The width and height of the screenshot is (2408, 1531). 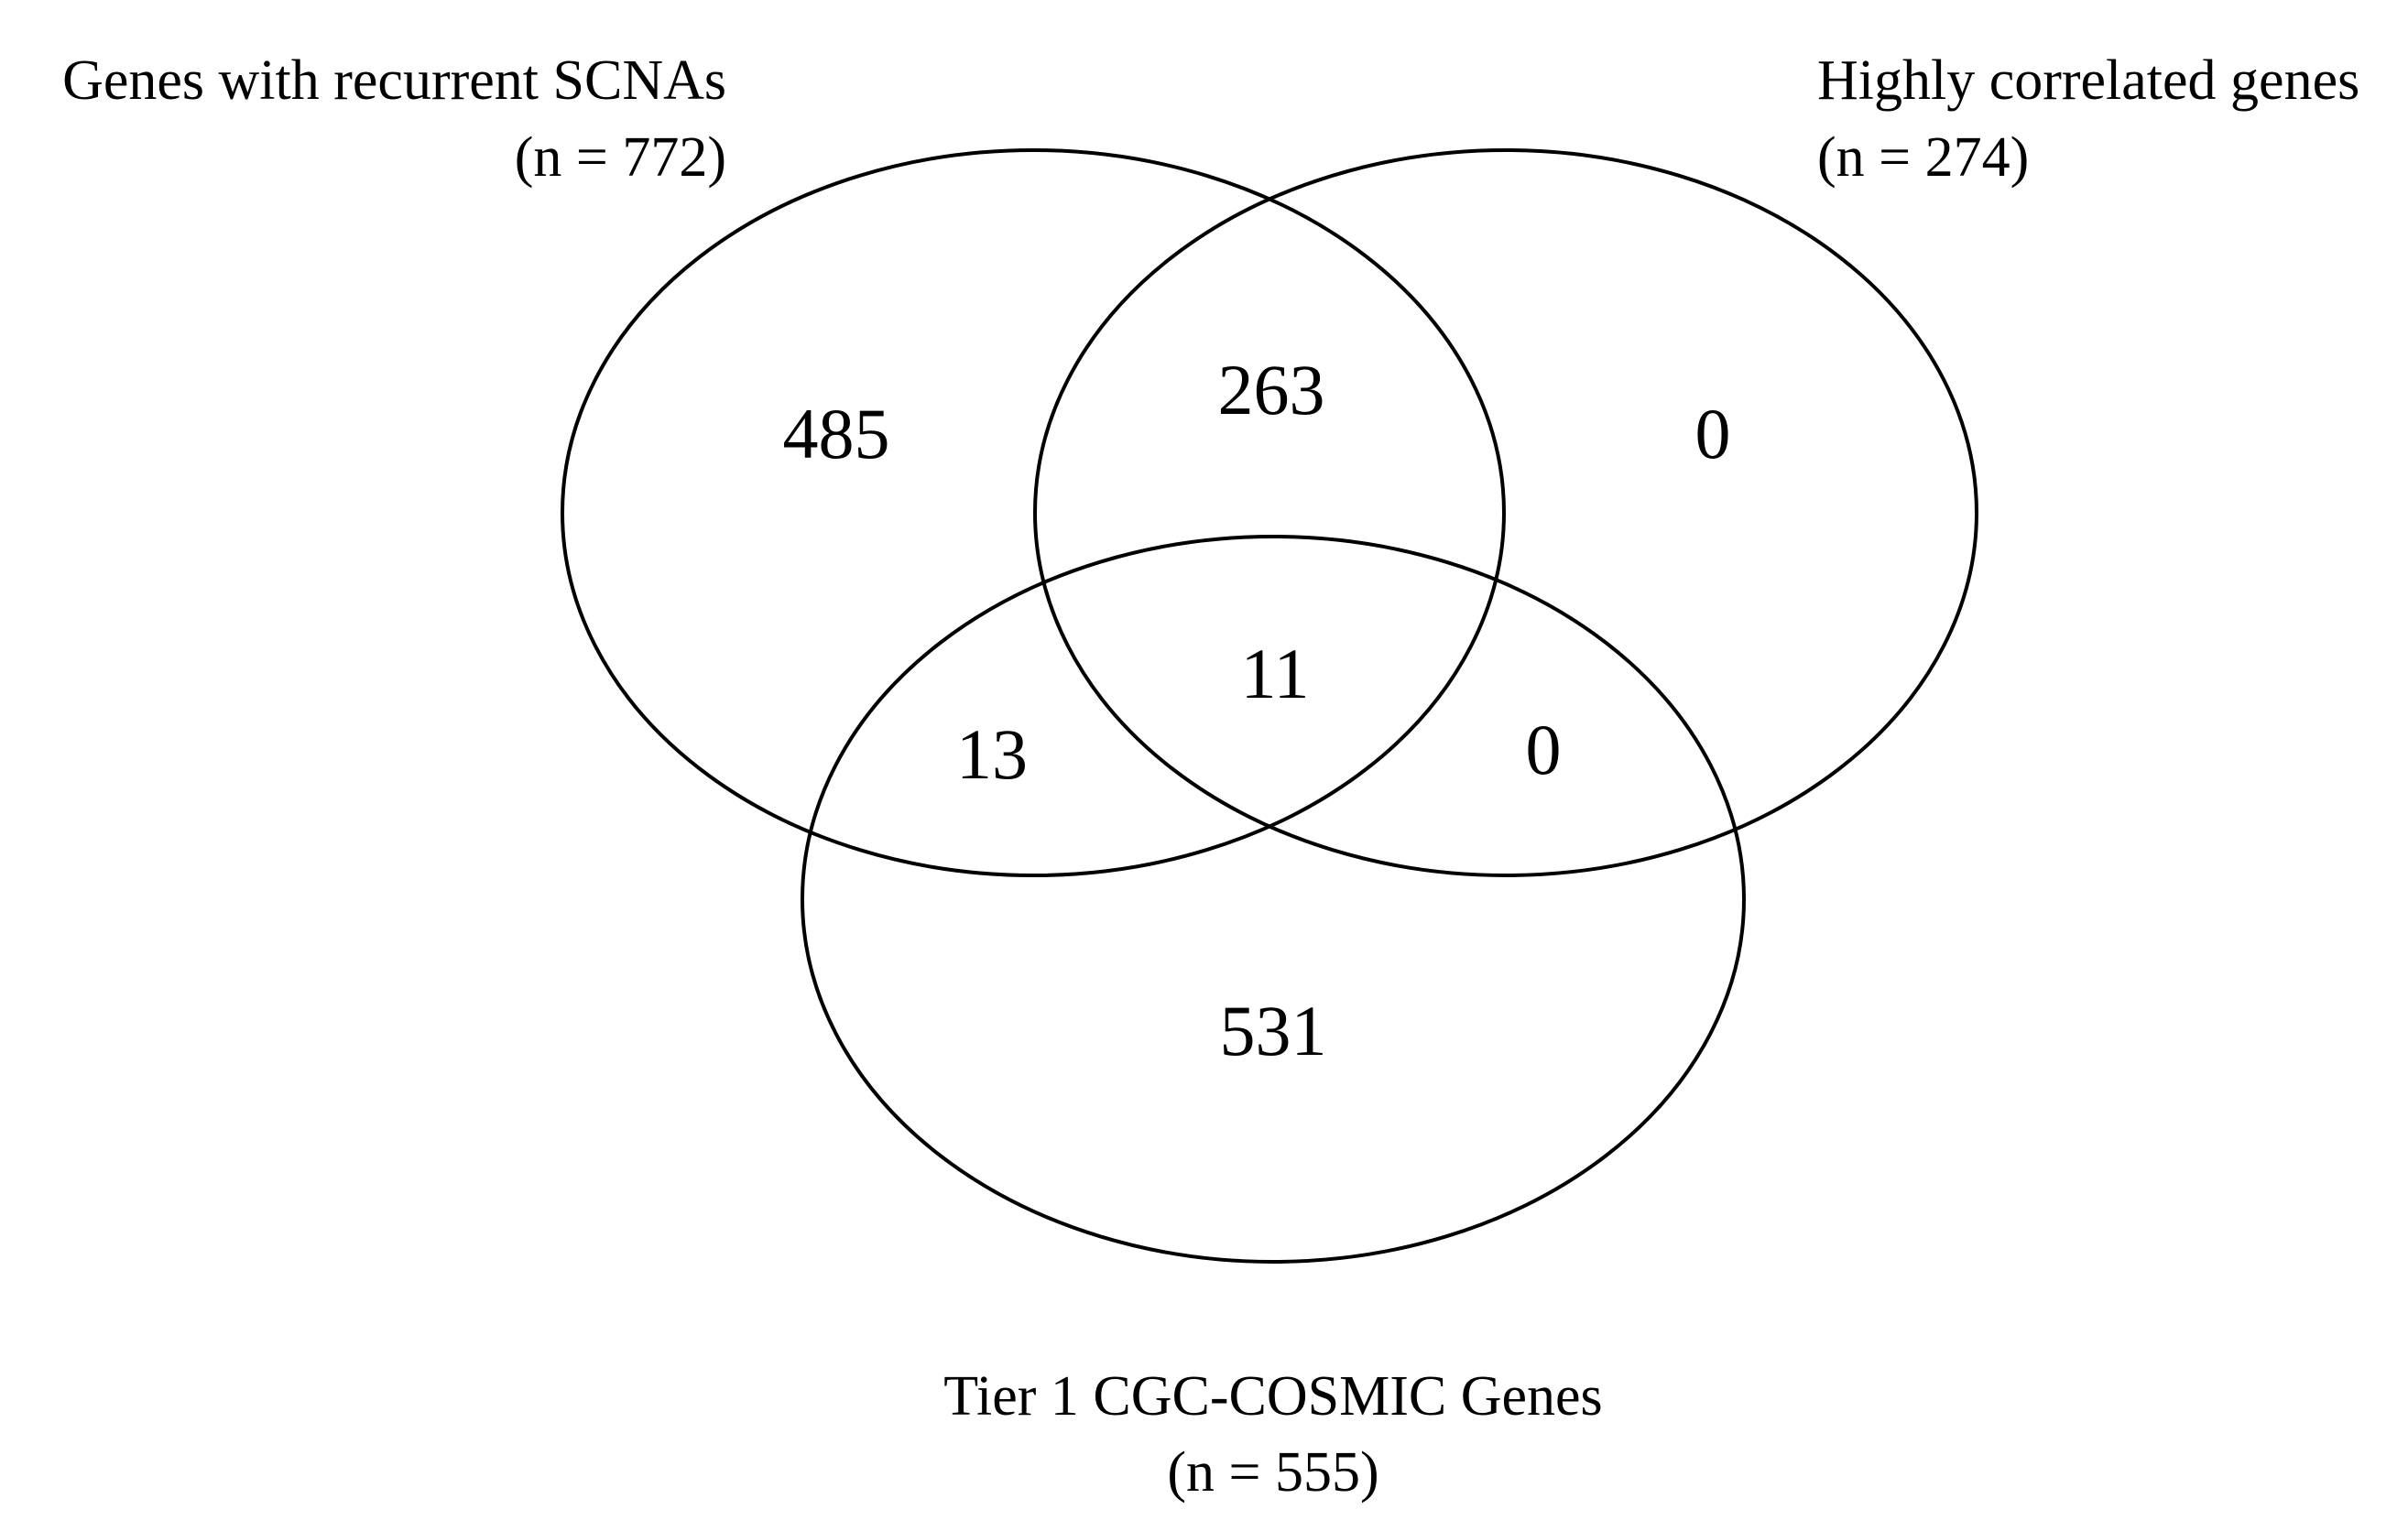 I want to click on region-all-three: 11, so click(x=1274, y=673).